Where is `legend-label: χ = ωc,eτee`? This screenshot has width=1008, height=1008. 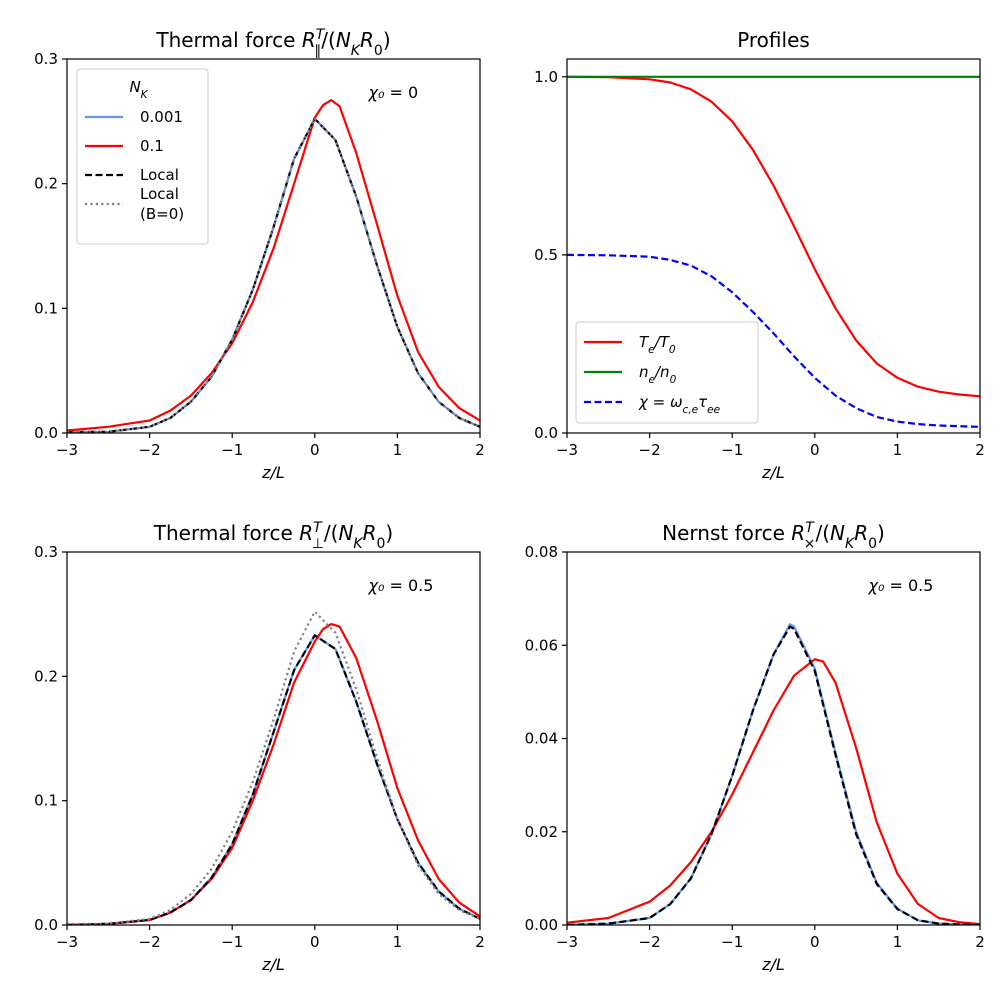 legend-label: χ = ωc,eτee is located at coordinates (679, 404).